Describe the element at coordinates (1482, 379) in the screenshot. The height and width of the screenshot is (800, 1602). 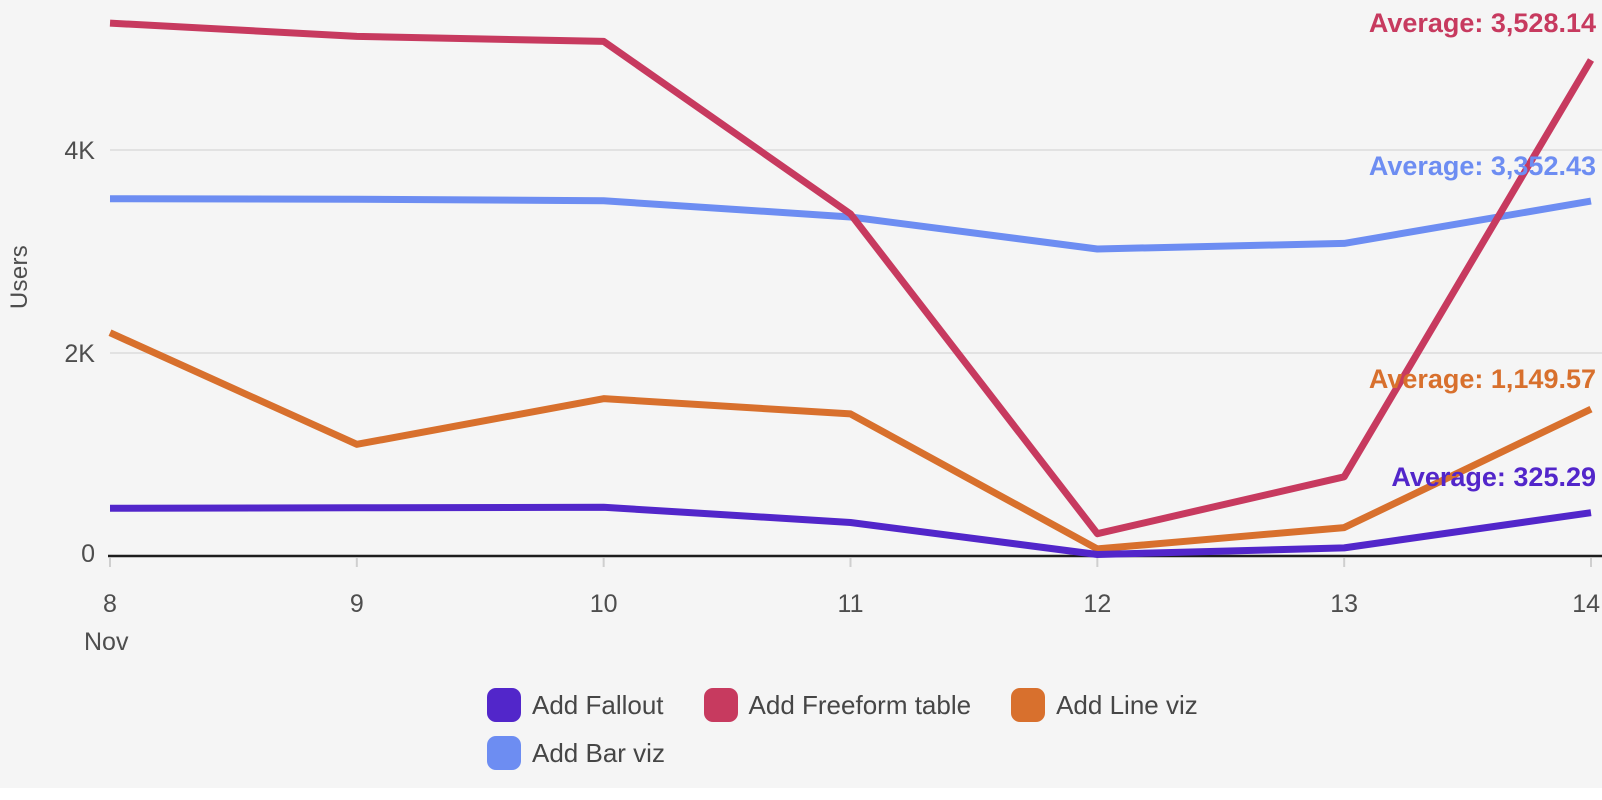
I see `average-annotation-line-viz: Average: 1,149.57` at that location.